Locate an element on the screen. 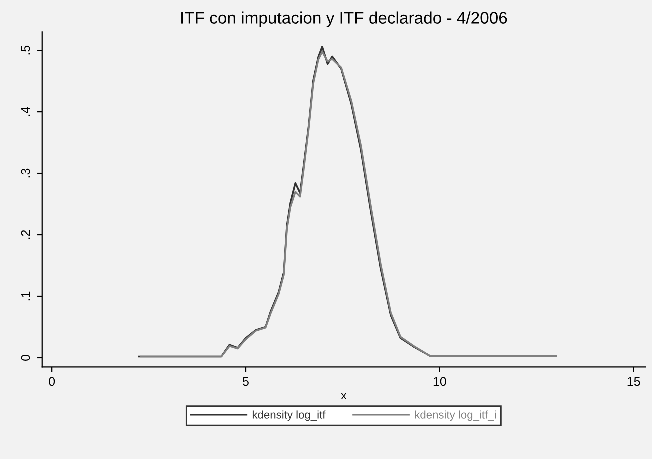 This screenshot has height=459, width=652. y-tick-label: .2 is located at coordinates (25, 235).